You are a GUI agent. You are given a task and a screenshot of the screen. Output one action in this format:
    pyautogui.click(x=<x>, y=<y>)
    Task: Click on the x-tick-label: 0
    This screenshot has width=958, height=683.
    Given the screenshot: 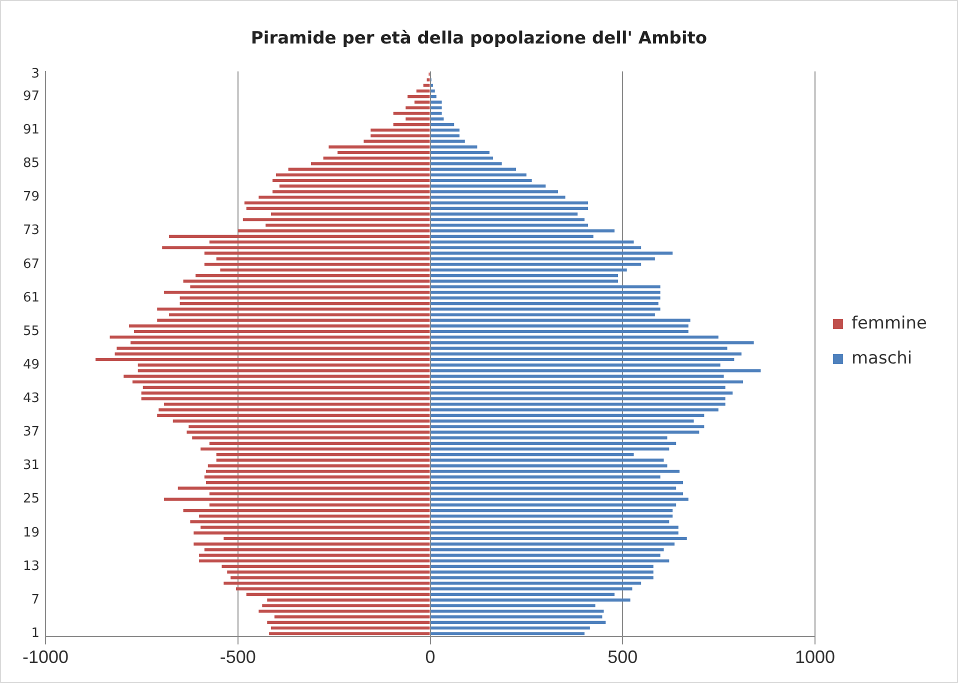 What is the action you would take?
    pyautogui.click(x=430, y=657)
    